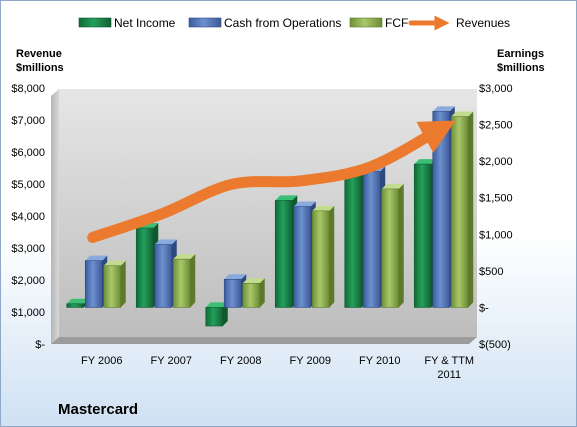 The width and height of the screenshot is (577, 427). I want to click on left-tick-label: $4,000, so click(28, 217).